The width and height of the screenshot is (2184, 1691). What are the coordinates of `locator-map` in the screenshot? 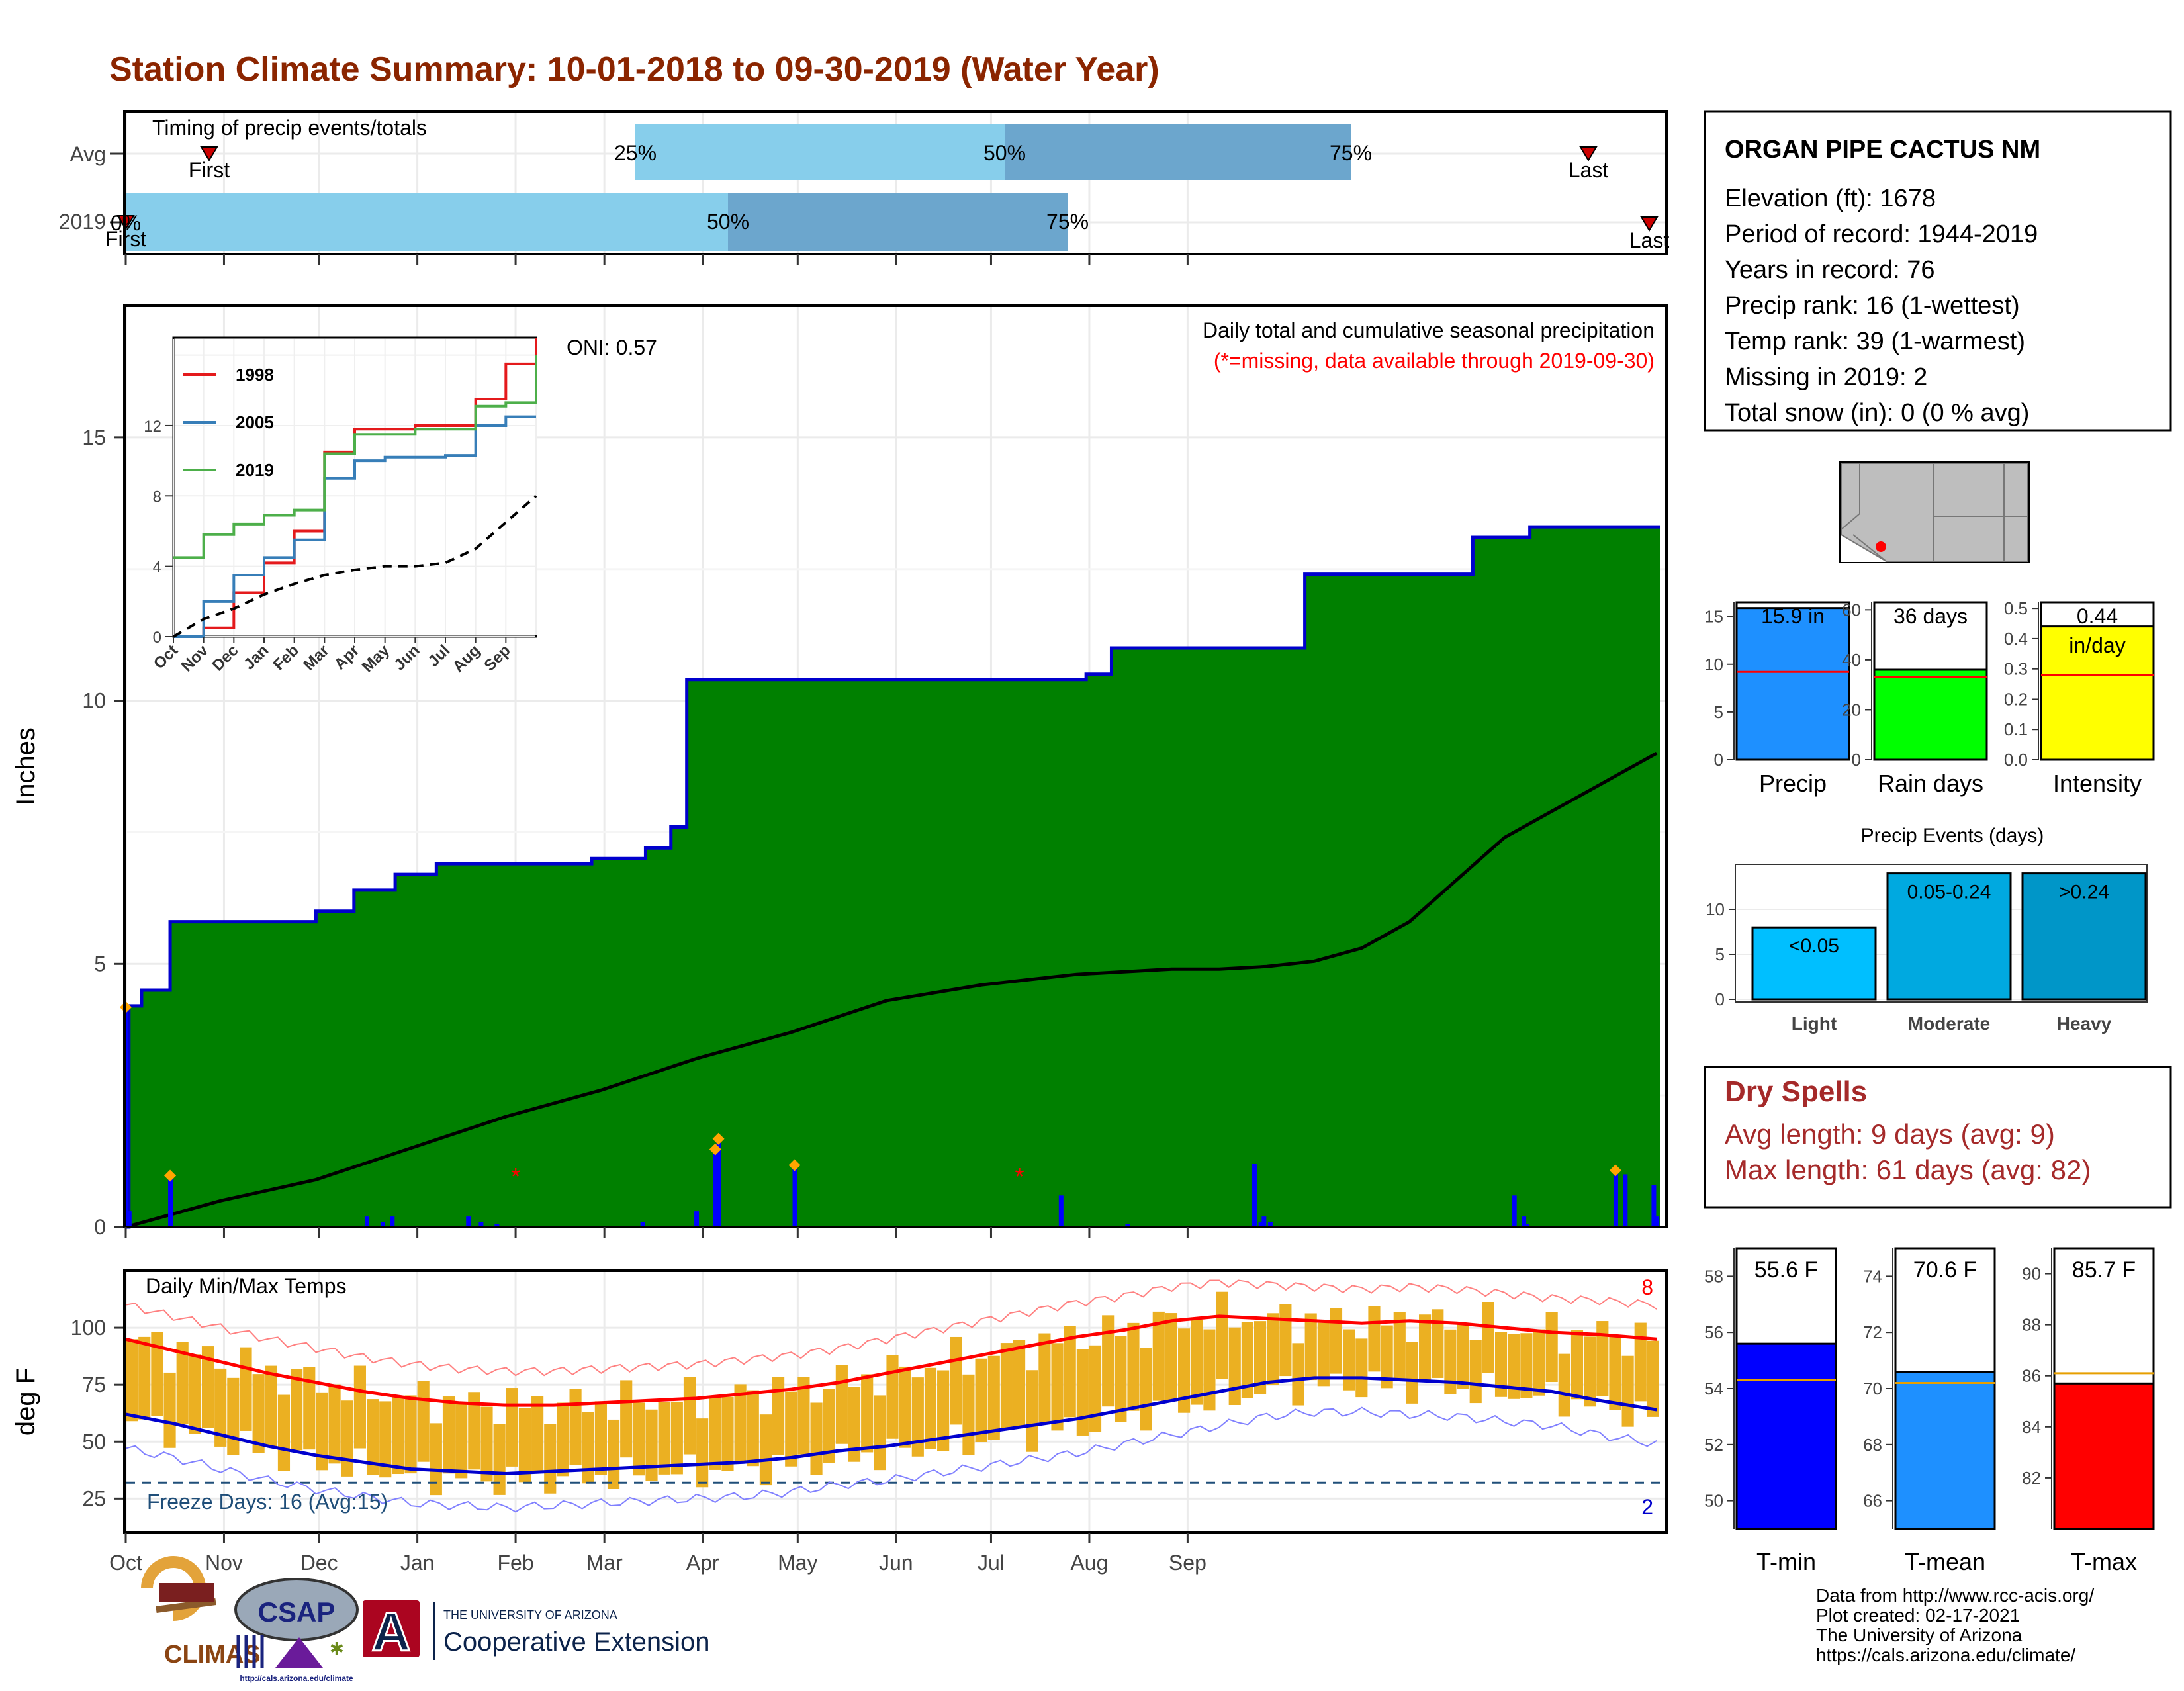 It's located at (1934, 512).